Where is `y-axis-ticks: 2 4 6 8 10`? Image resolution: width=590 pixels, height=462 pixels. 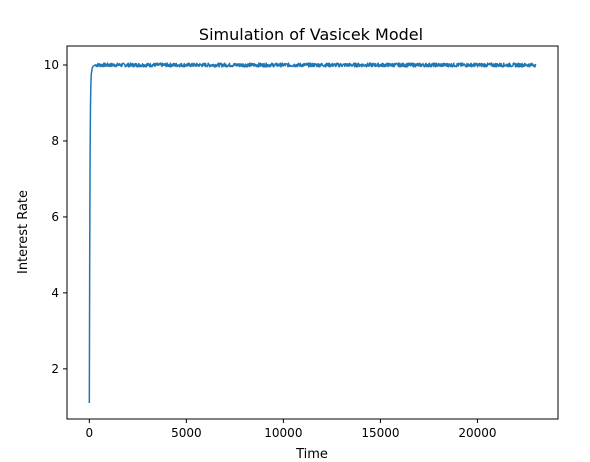
y-axis-ticks: 2 4 6 8 10 is located at coordinates (55, 217).